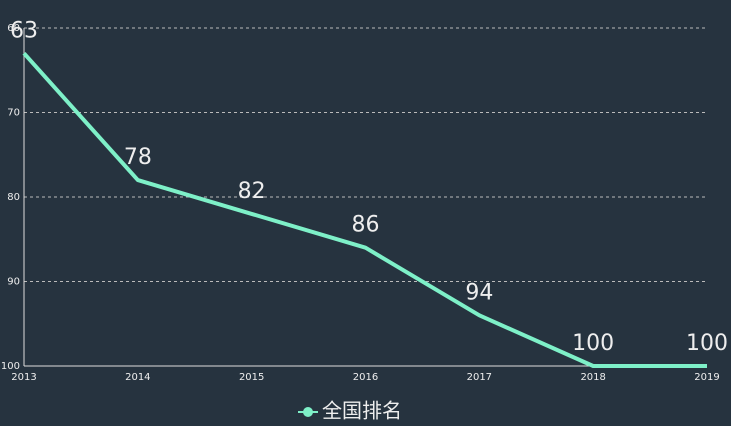 Image resolution: width=731 pixels, height=426 pixels. What do you see at coordinates (592, 377) in the screenshot?
I see `x-tick-label: 2018` at bounding box center [592, 377].